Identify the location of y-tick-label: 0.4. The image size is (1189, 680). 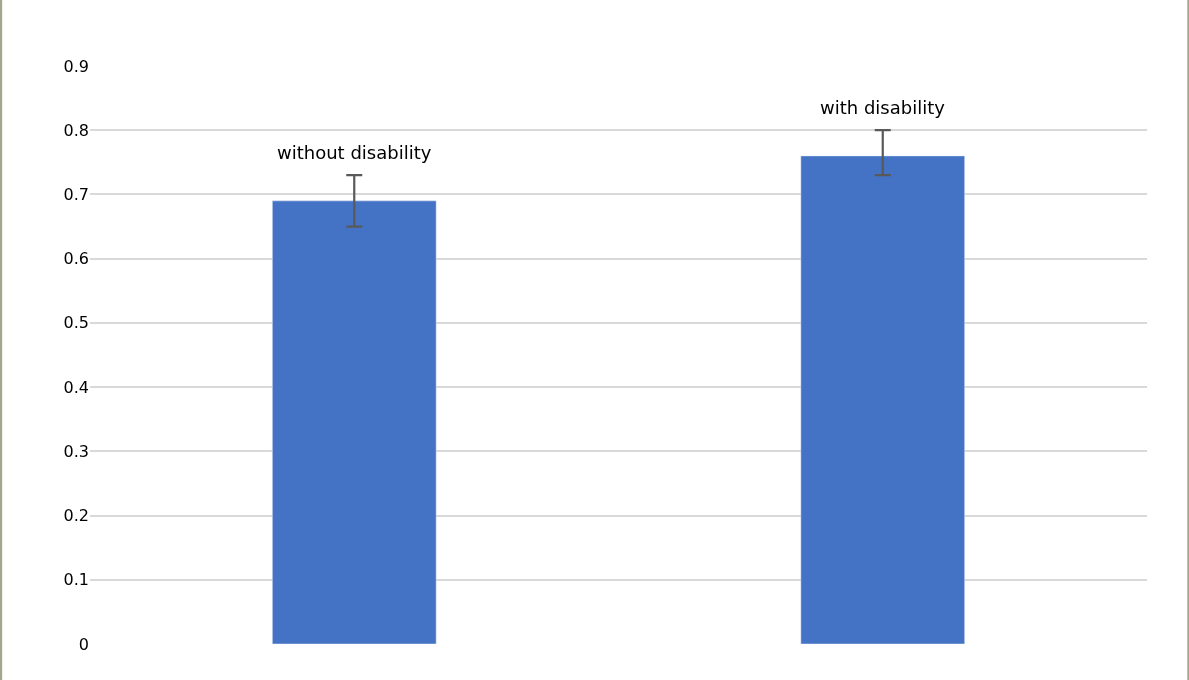
(76, 387).